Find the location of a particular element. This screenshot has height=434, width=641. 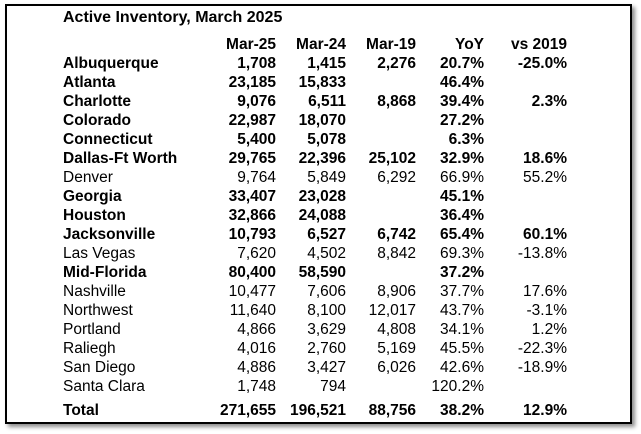

cell-yoy: 6.3% is located at coordinates (466, 139).